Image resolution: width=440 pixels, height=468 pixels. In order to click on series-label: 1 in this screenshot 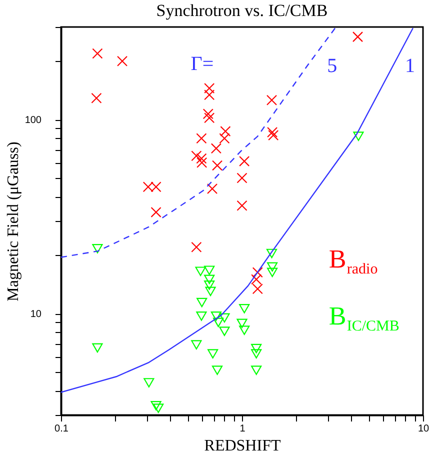, I will do `click(409, 66)`.